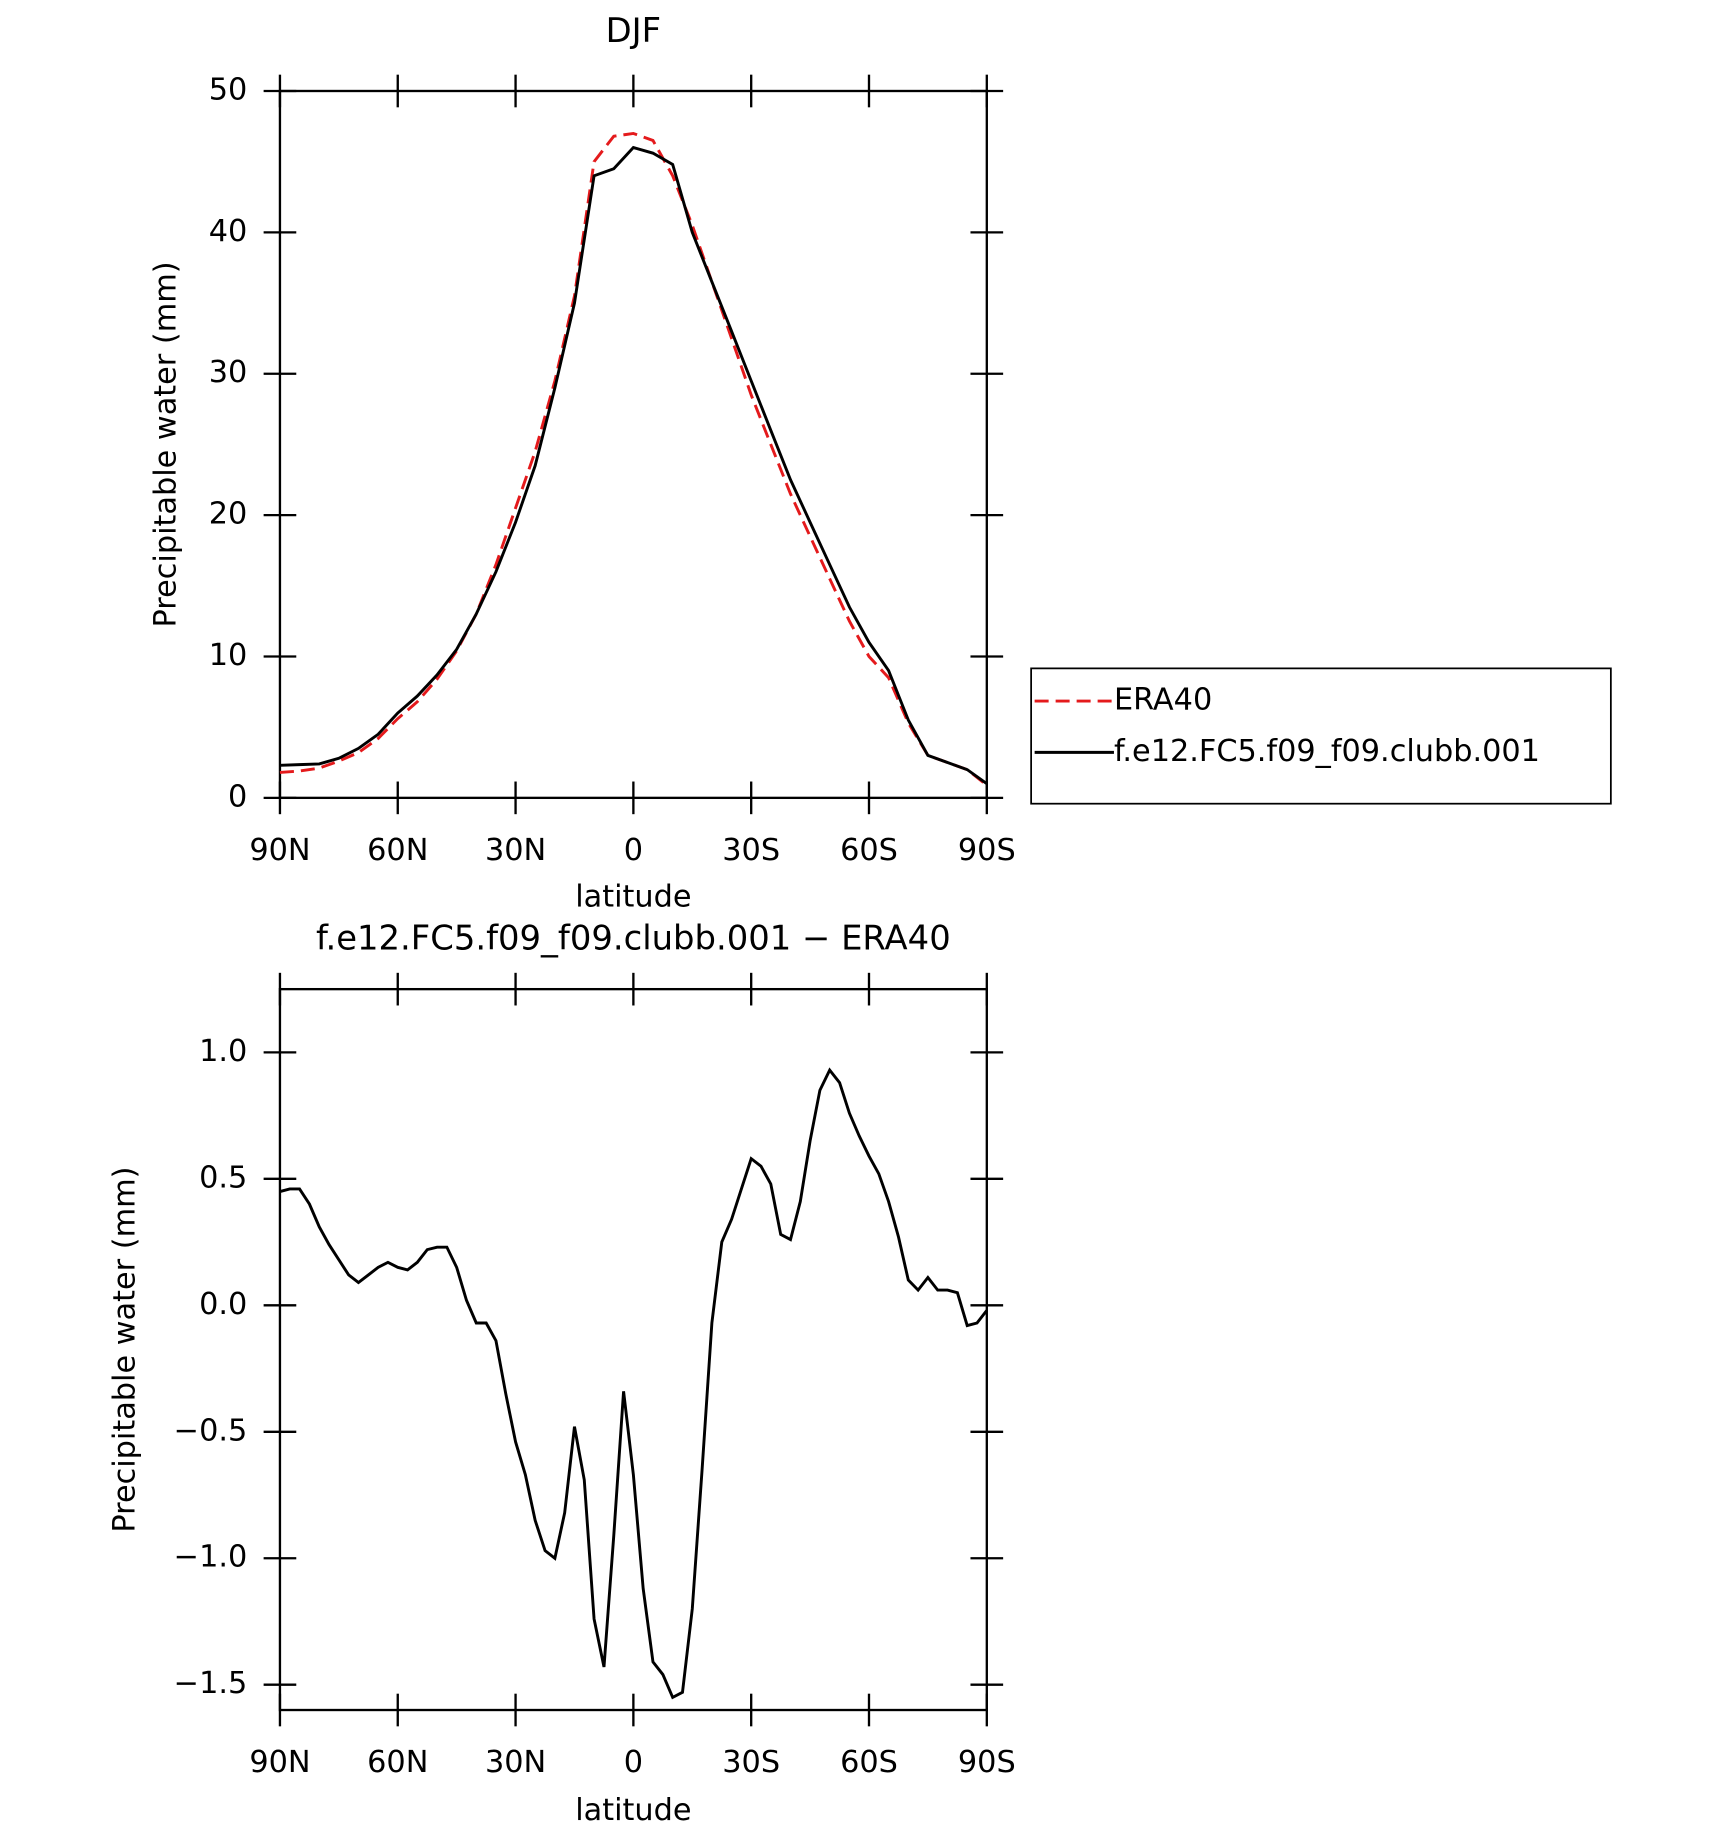 Image resolution: width=1710 pixels, height=1822 pixels. Describe the element at coordinates (228, 89) in the screenshot. I see `y-tick-label: 50` at that location.